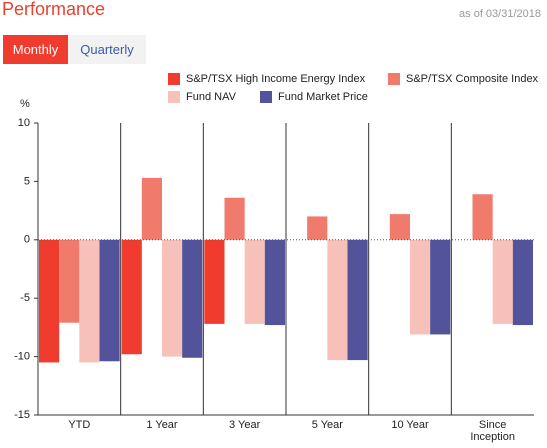 The image size is (547, 448). Describe the element at coordinates (27, 181) in the screenshot. I see `y-tick-label: 5` at that location.